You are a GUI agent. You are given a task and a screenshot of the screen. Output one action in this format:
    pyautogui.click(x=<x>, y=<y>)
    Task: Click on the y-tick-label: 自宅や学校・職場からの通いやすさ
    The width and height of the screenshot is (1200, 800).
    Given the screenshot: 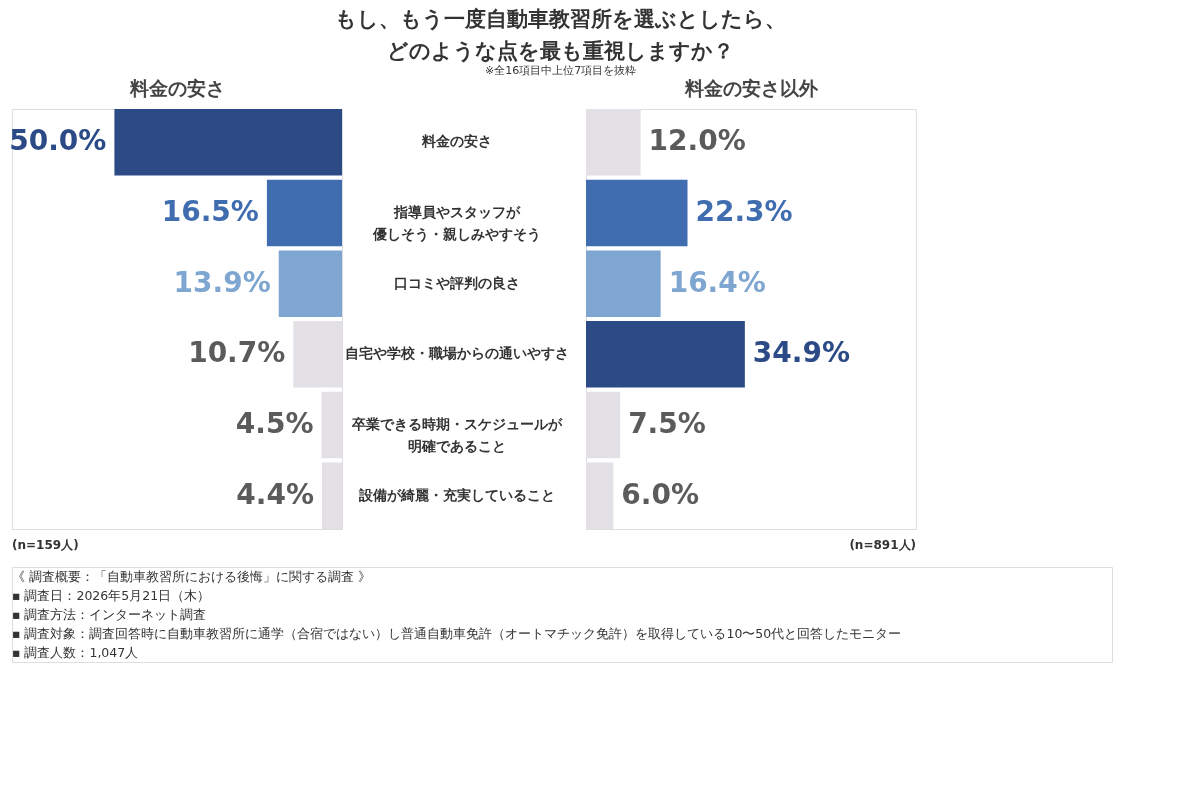 What is the action you would take?
    pyautogui.click(x=456, y=353)
    